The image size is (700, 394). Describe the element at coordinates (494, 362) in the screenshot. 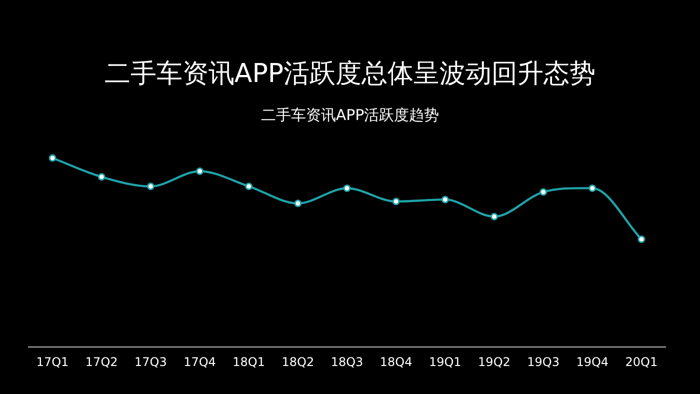

I see `x-tick-label: 19Q2` at that location.